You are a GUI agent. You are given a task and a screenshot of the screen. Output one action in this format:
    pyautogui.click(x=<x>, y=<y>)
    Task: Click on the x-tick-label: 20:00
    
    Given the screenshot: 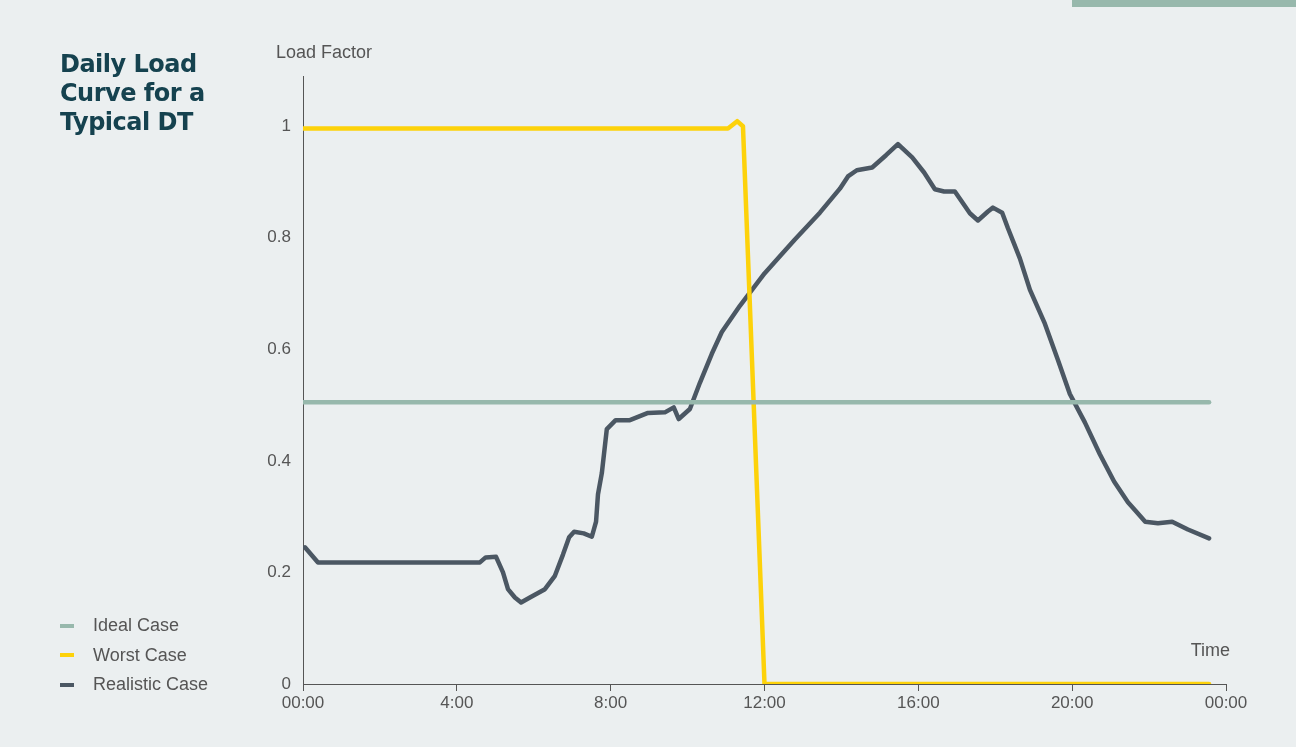 What is the action you would take?
    pyautogui.click(x=1072, y=702)
    